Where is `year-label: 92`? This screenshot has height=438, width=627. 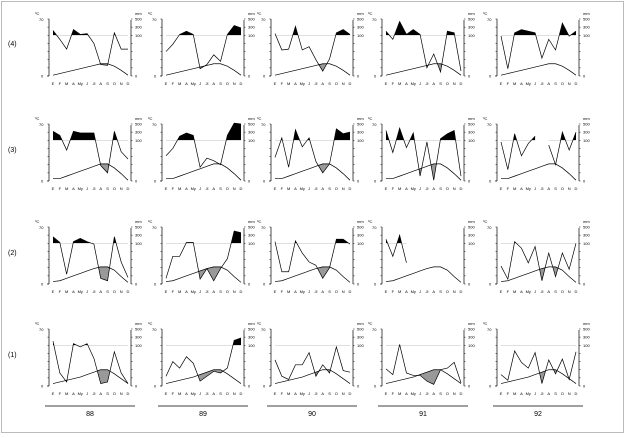
year-label: 92 is located at coordinates (538, 414).